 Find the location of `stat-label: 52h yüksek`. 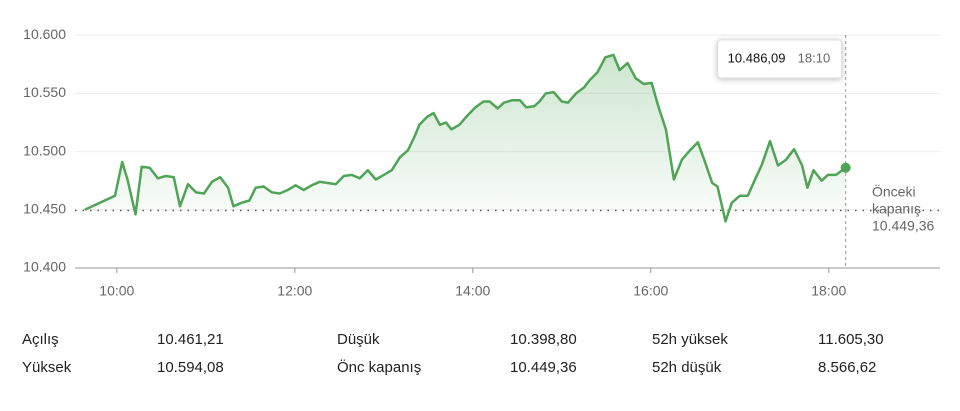

stat-label: 52h yüksek is located at coordinates (690, 339).